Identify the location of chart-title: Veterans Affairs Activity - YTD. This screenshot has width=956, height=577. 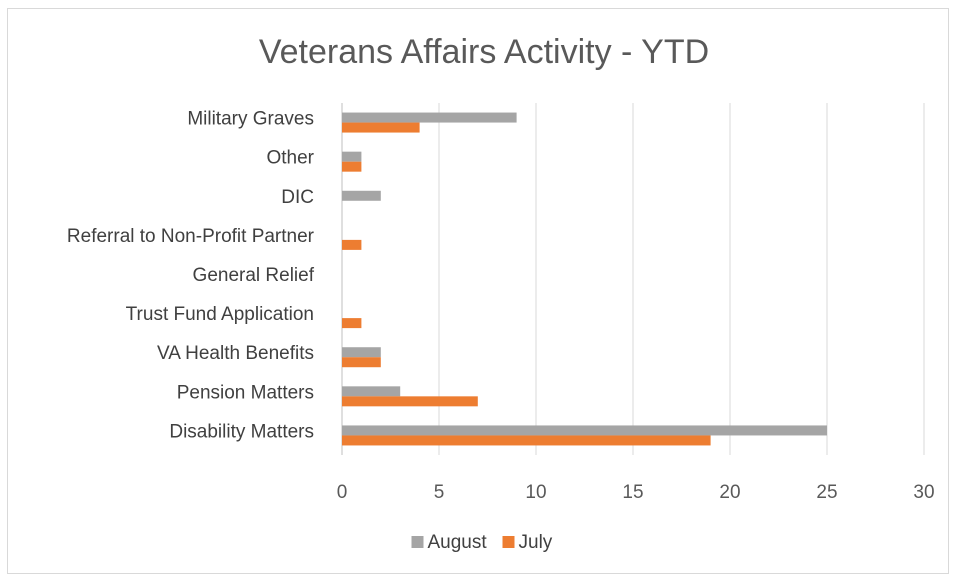
(484, 52).